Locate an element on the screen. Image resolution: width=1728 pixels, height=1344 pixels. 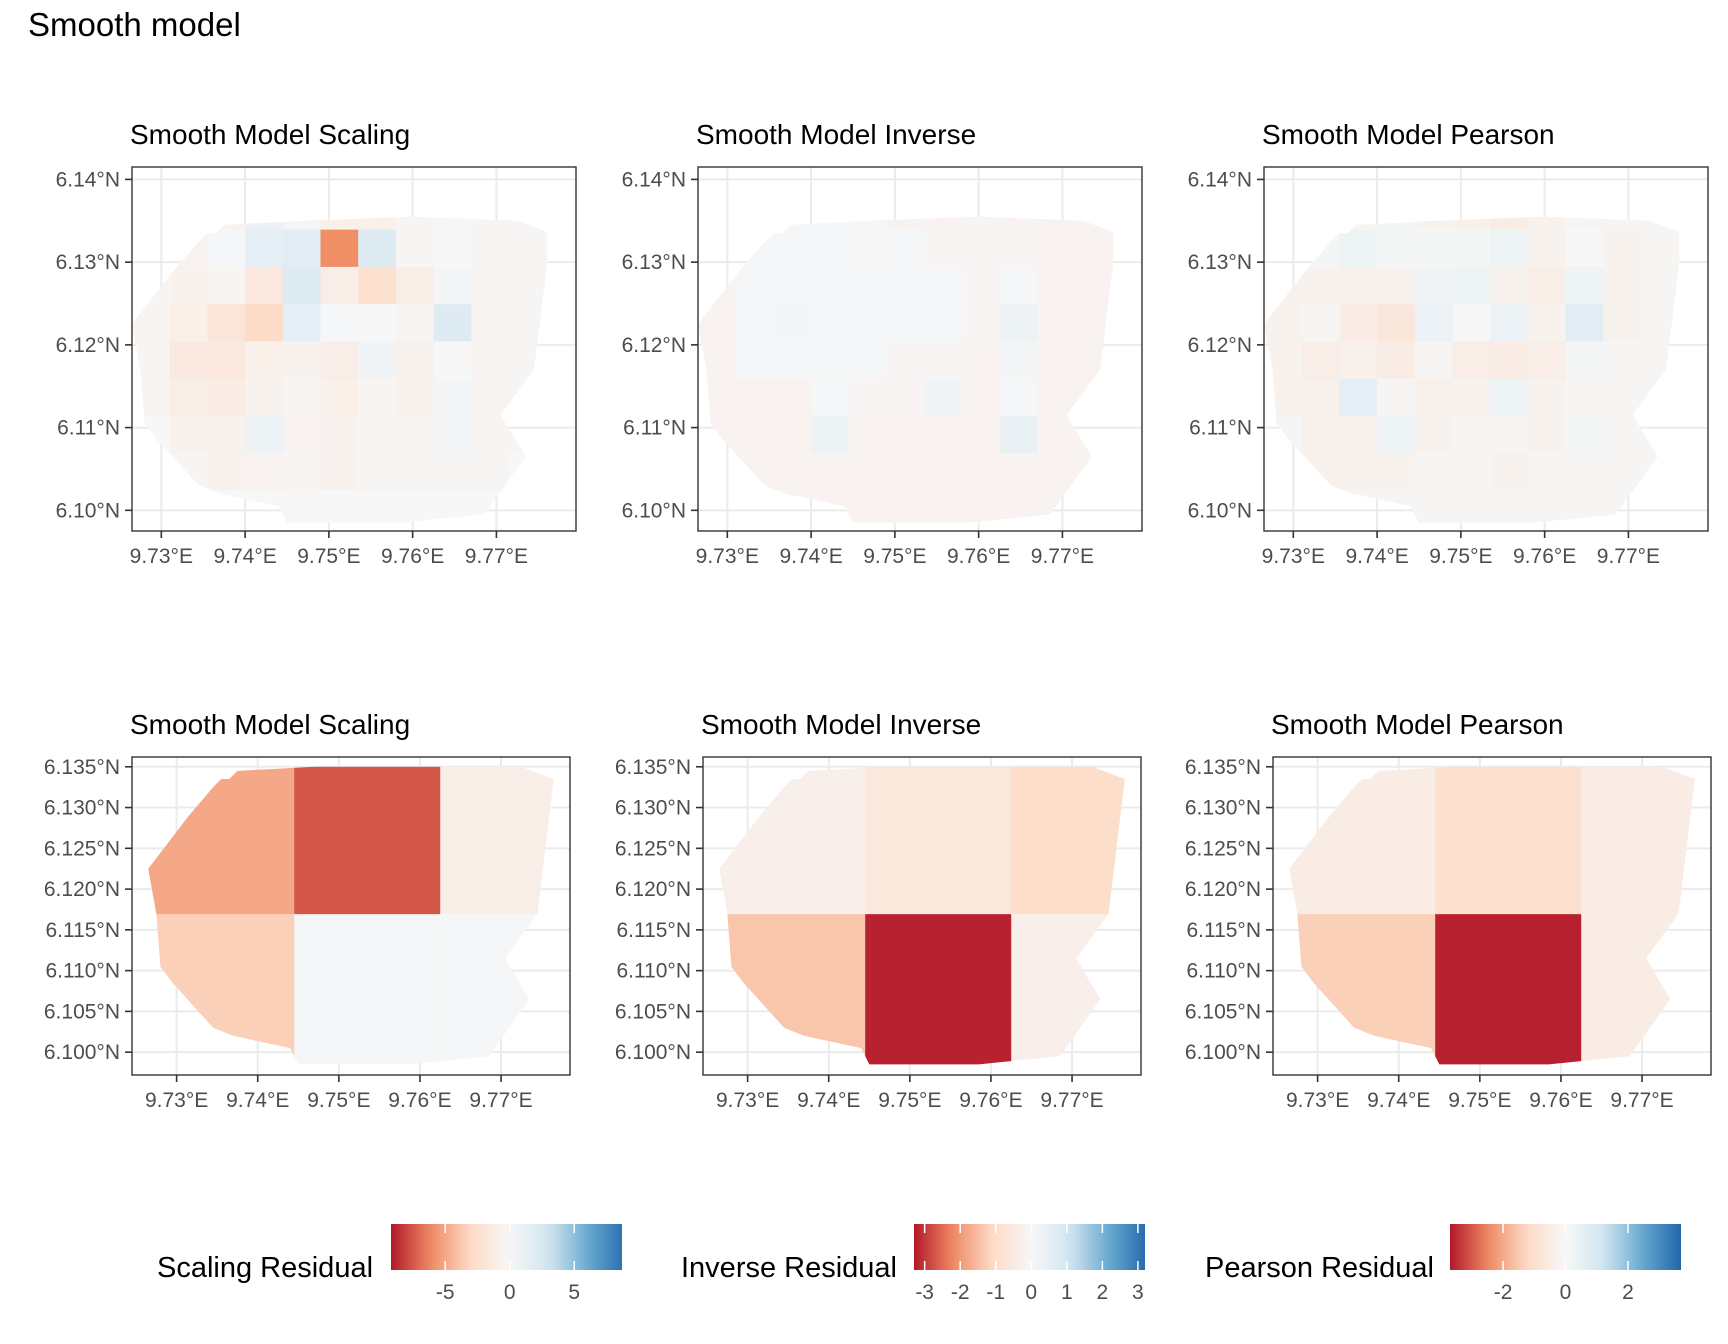
y-tick-label: 6.120°N is located at coordinates (82, 889).